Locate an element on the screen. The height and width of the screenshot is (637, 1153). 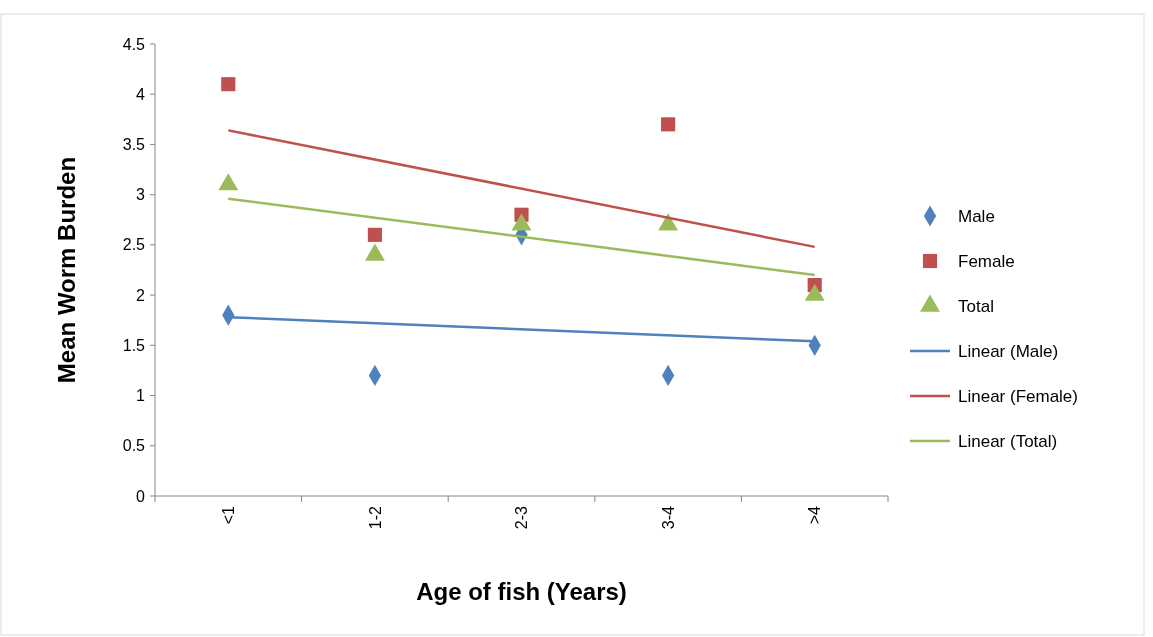
x-axis-title: Age of fish (Years) is located at coordinates (521, 591).